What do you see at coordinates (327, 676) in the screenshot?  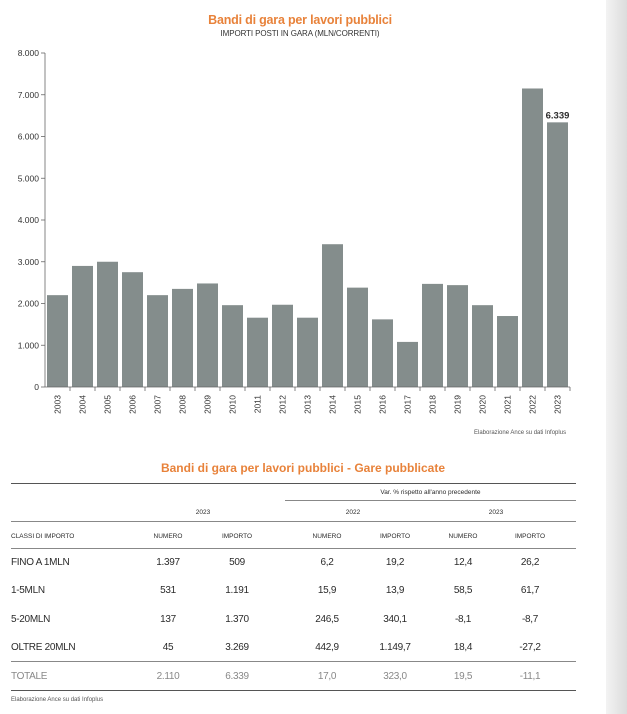 I see `total-cell: 17,0` at bounding box center [327, 676].